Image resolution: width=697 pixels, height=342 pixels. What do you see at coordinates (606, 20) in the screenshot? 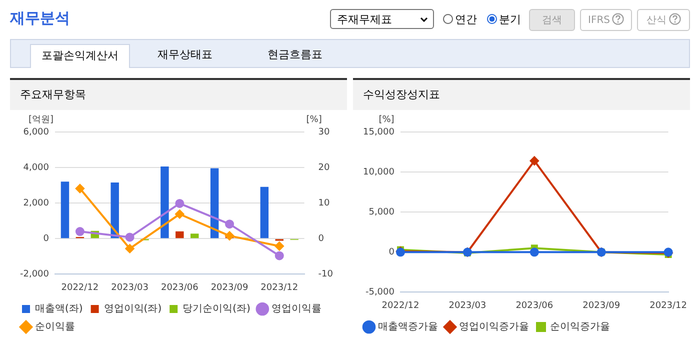
I see `text: IFRS` at bounding box center [606, 20].